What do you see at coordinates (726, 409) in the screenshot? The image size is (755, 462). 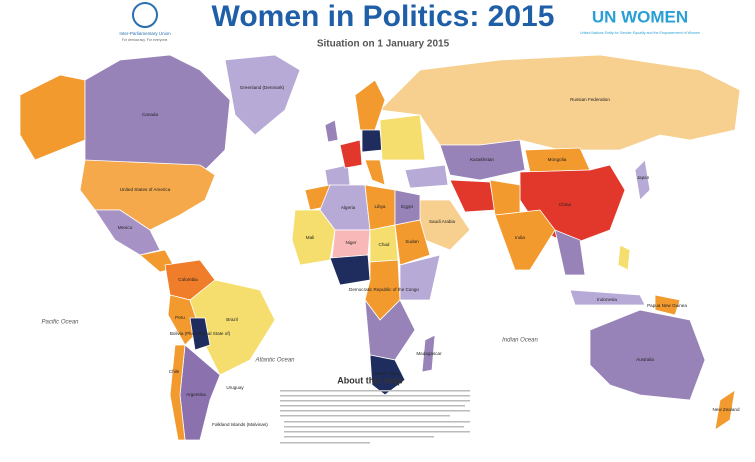 I see `country-label: New Zealand` at bounding box center [726, 409].